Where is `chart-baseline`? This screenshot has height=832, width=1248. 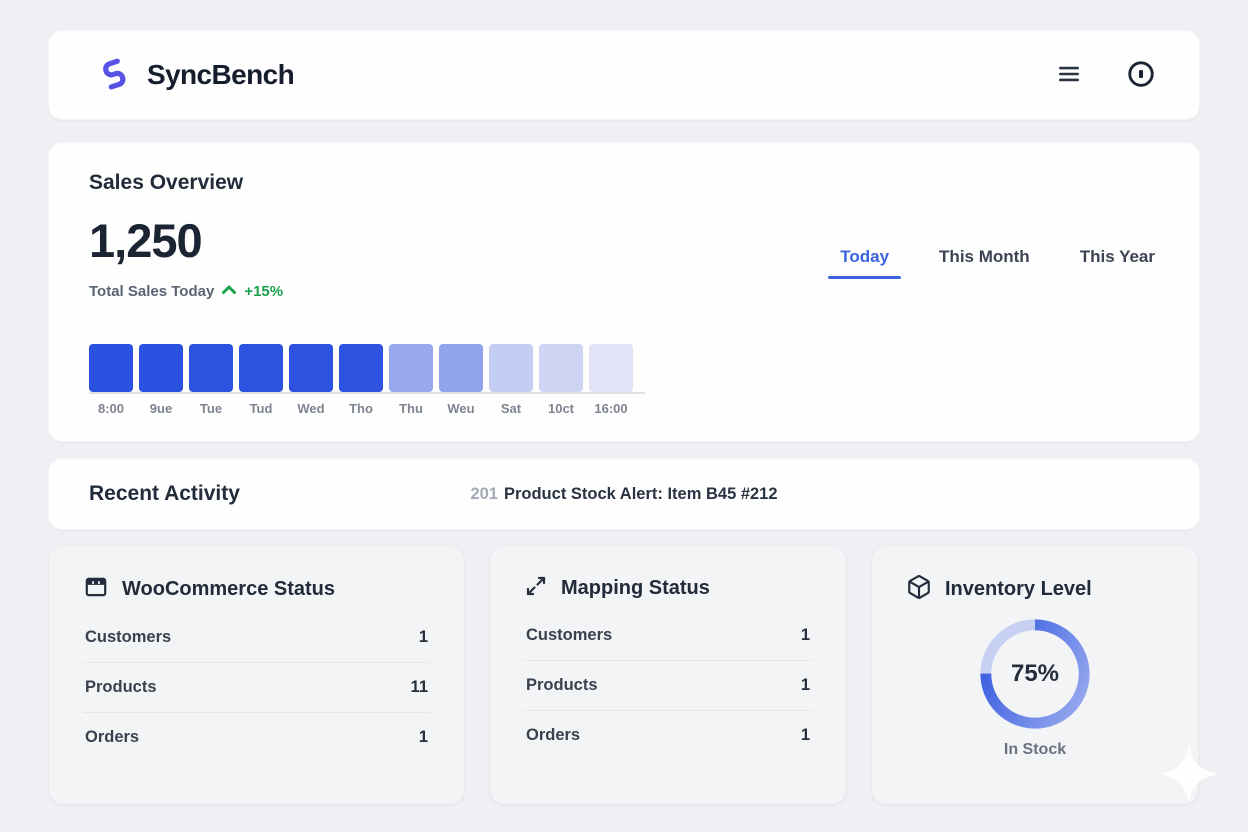 chart-baseline is located at coordinates (367, 393).